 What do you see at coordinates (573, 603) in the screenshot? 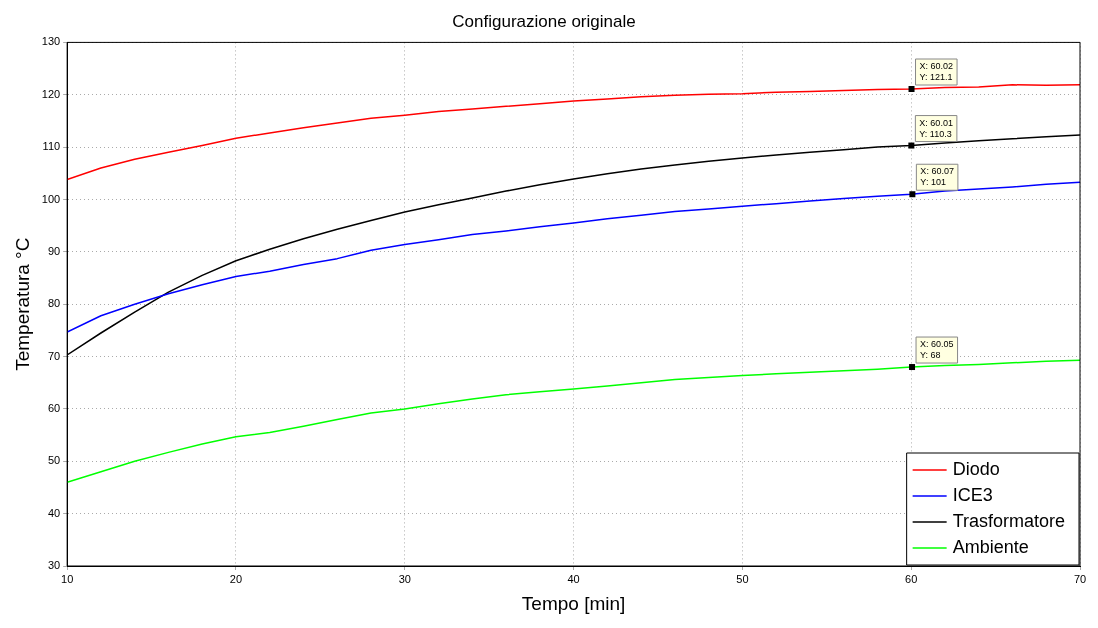
I see `x-axis-title: Tempo [min]` at bounding box center [573, 603].